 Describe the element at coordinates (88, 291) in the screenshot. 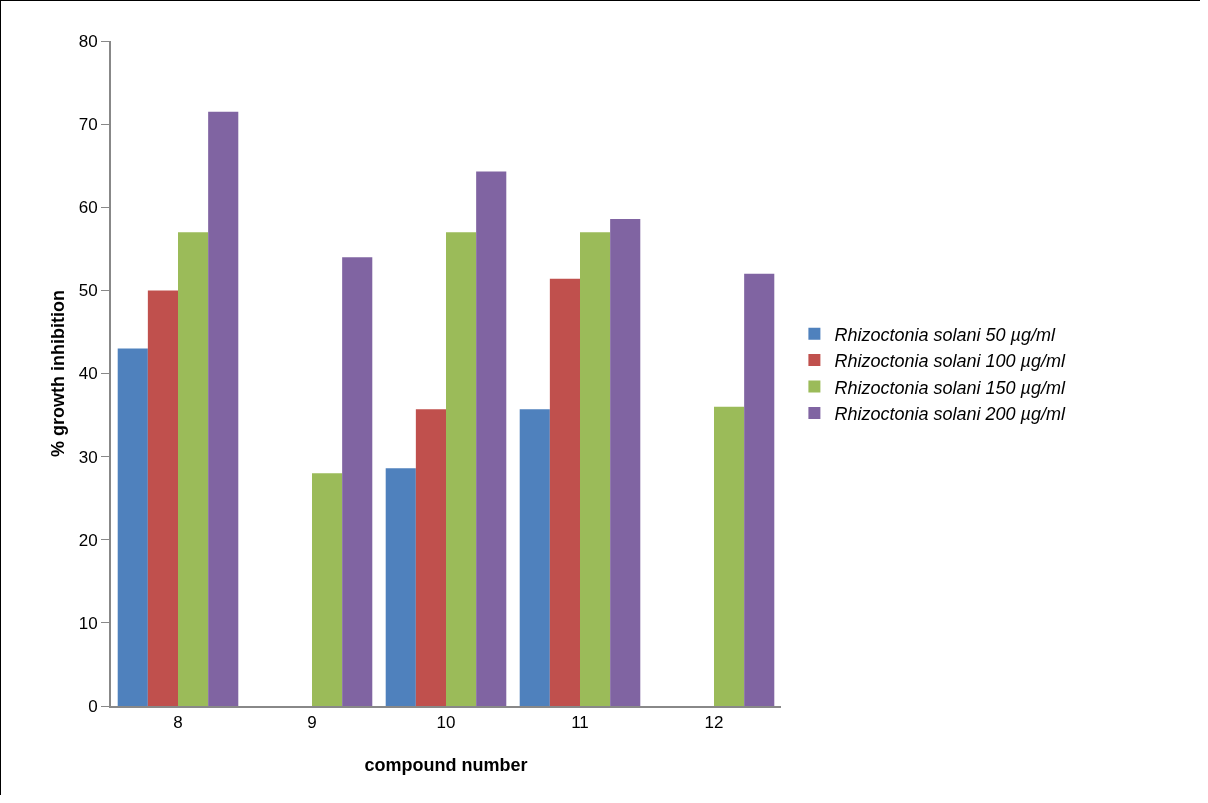

I see `y-tick-label: 50` at that location.